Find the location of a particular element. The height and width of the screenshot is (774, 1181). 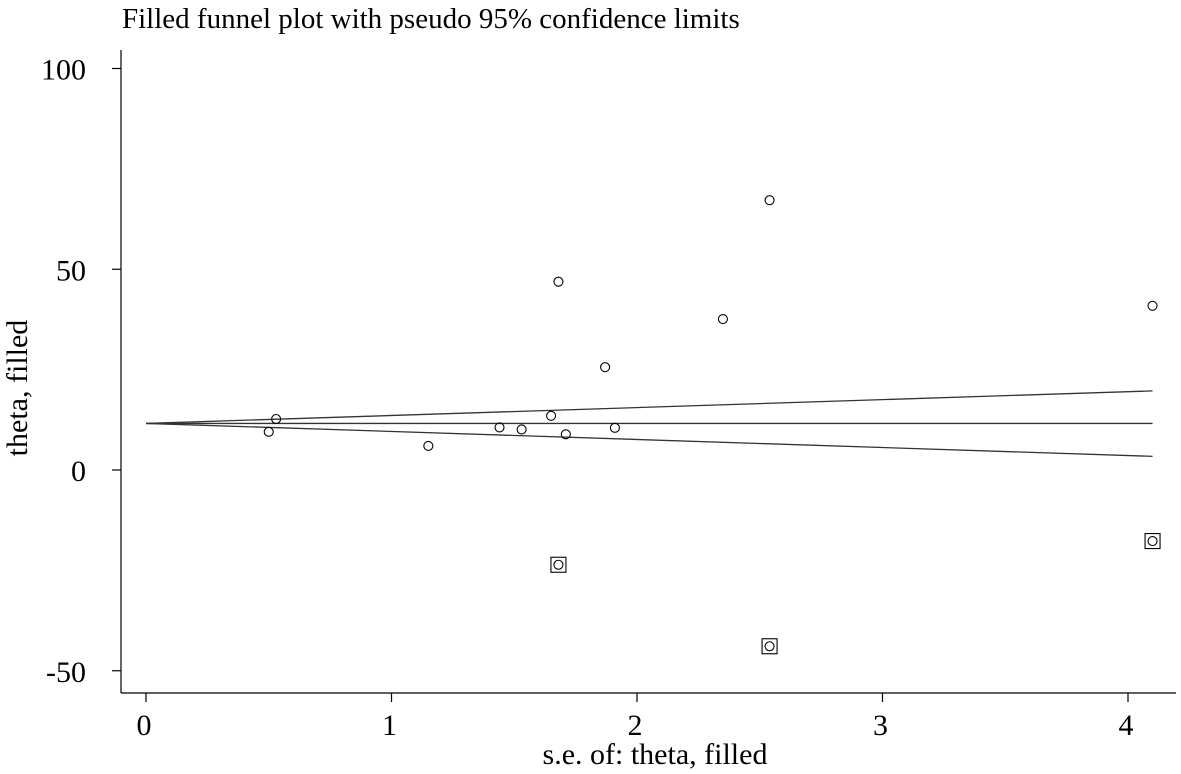

x-tick-label: 3 is located at coordinates (880, 725).